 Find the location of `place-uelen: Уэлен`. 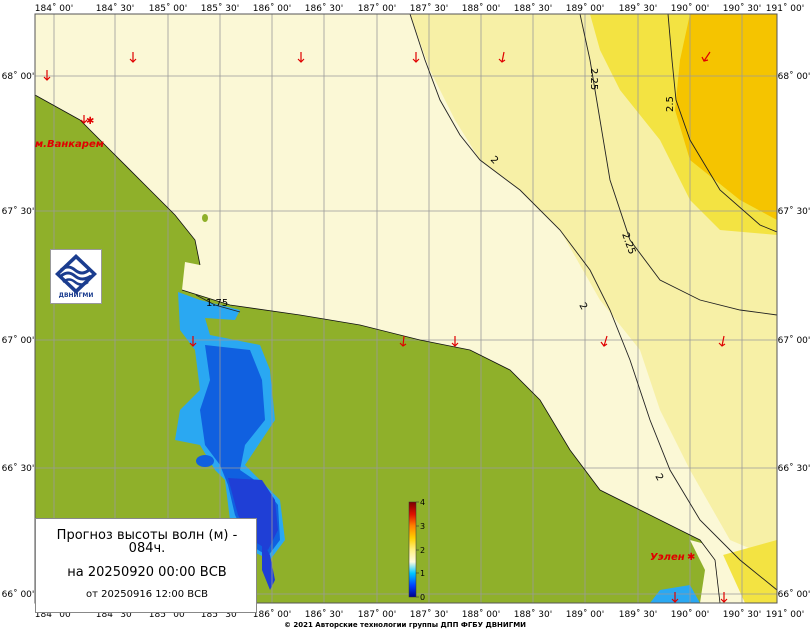

place-uelen: Уэлен is located at coordinates (667, 557).